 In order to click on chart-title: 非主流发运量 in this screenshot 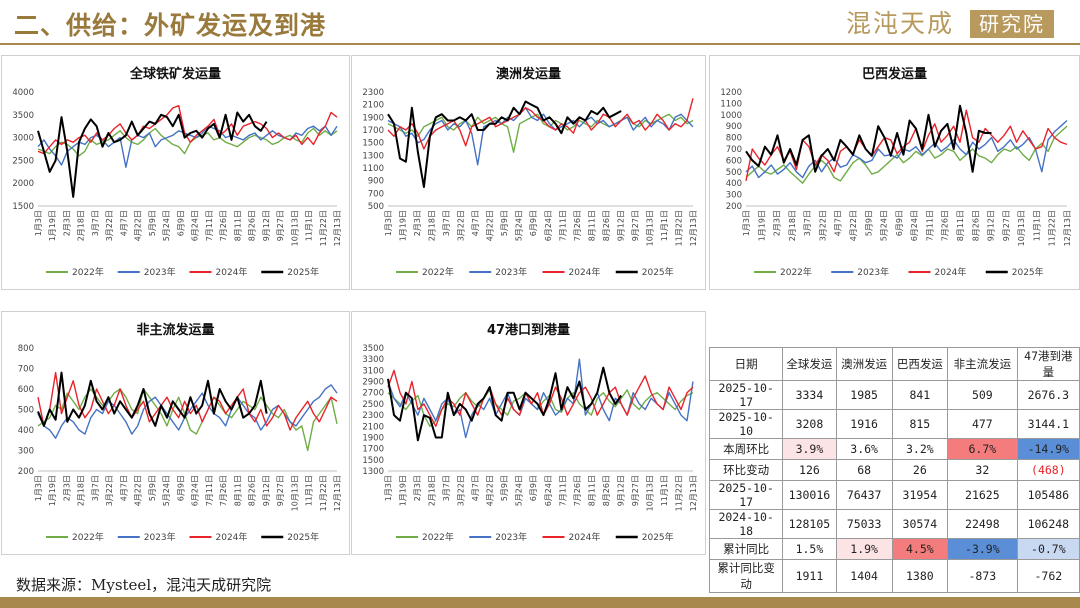, I will do `click(175, 330)`.